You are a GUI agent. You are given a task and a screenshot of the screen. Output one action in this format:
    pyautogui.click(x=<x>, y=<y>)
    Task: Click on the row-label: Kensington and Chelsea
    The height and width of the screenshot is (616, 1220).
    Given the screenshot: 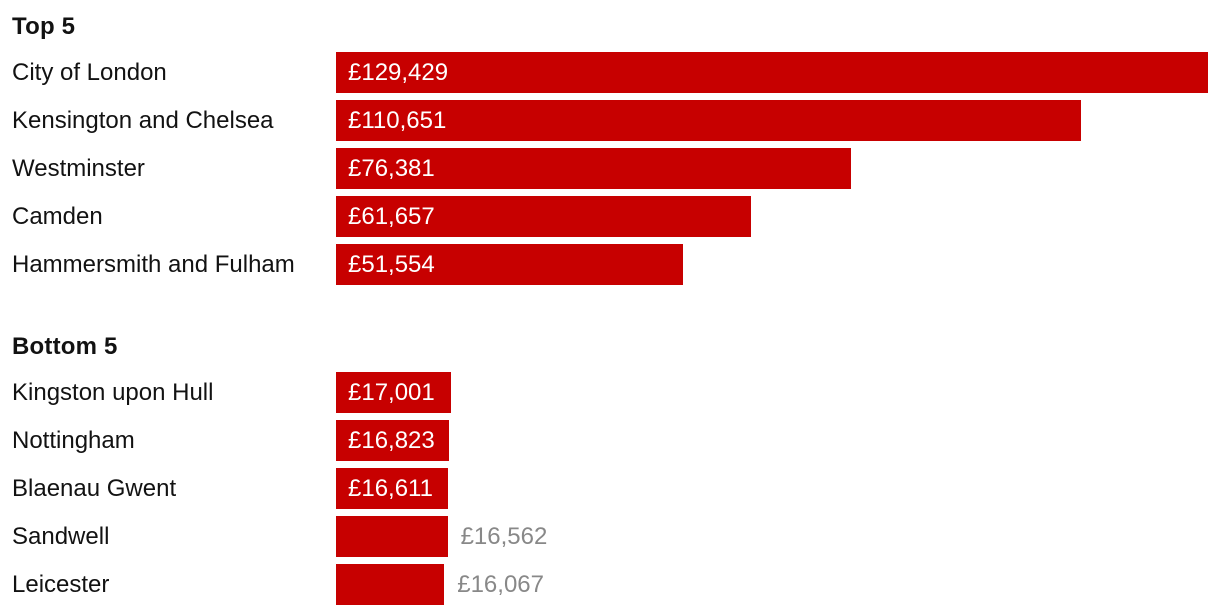 What is the action you would take?
    pyautogui.click(x=143, y=120)
    